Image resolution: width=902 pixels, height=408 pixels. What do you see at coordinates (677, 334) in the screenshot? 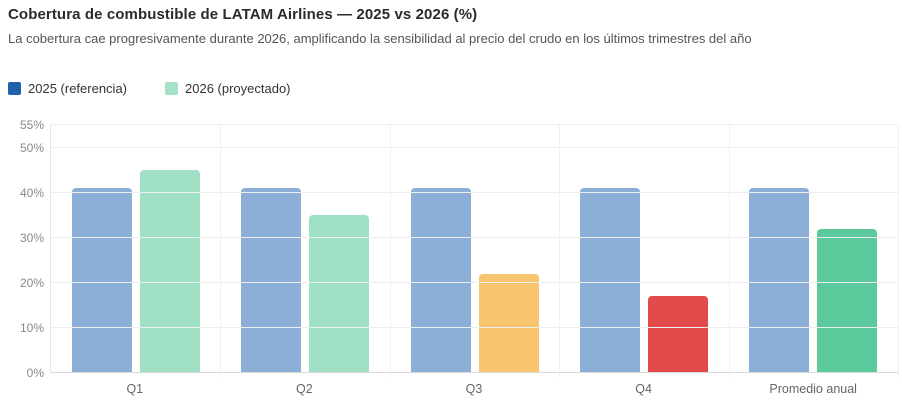
I see `bar-2026-q4` at bounding box center [677, 334].